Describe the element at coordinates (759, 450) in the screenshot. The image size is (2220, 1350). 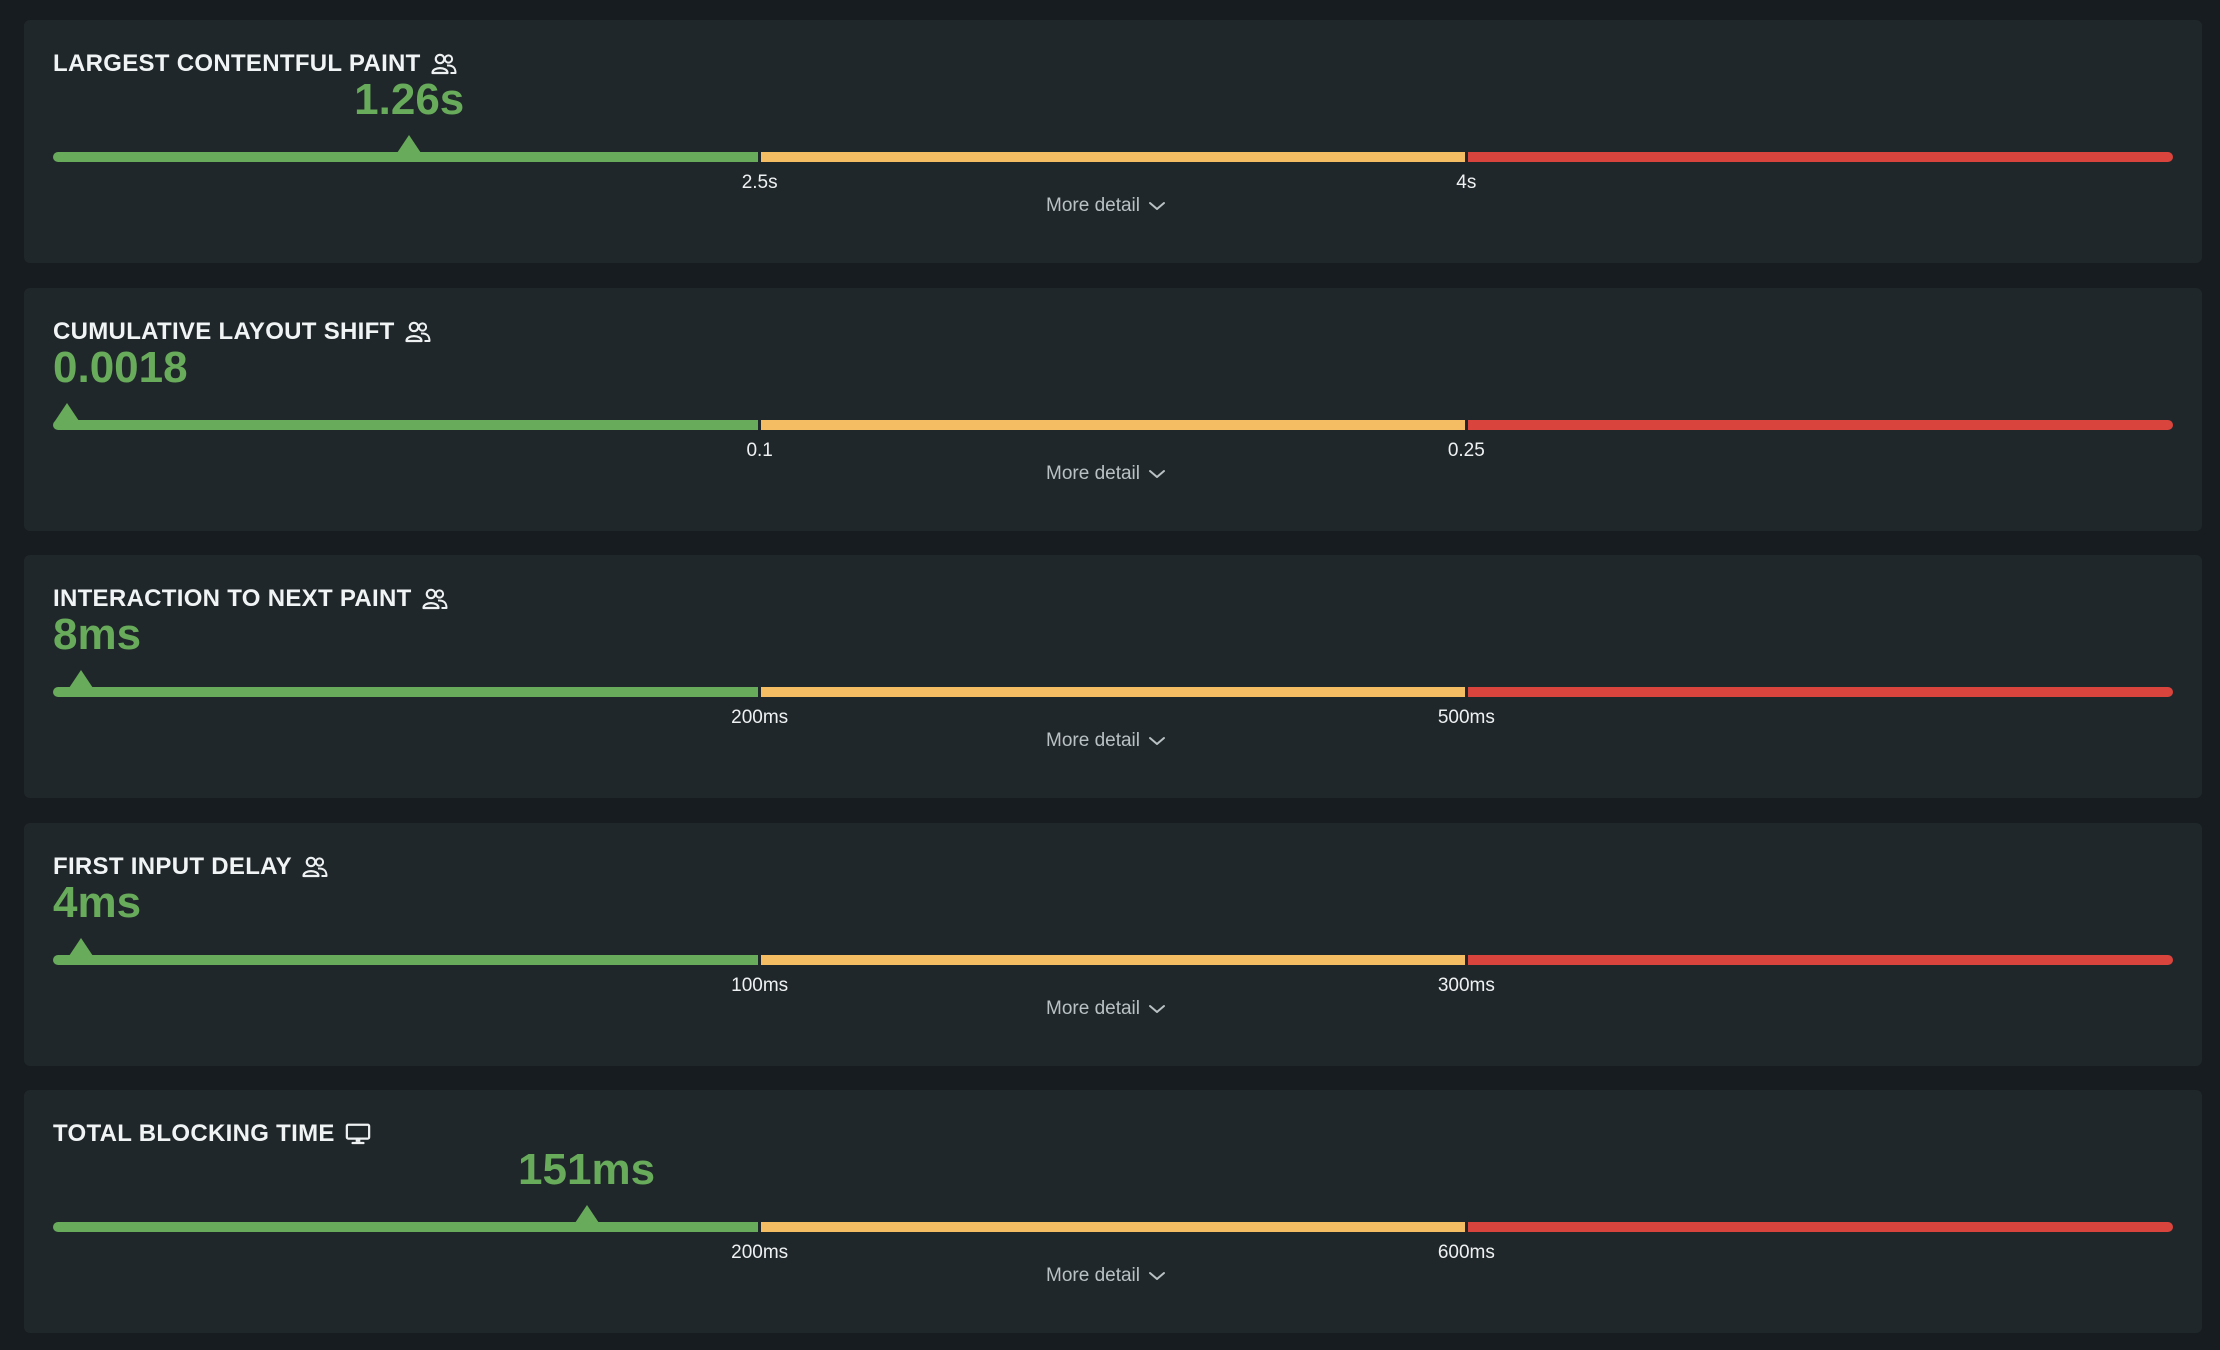
I see `threshold-label-good: 0.1` at that location.